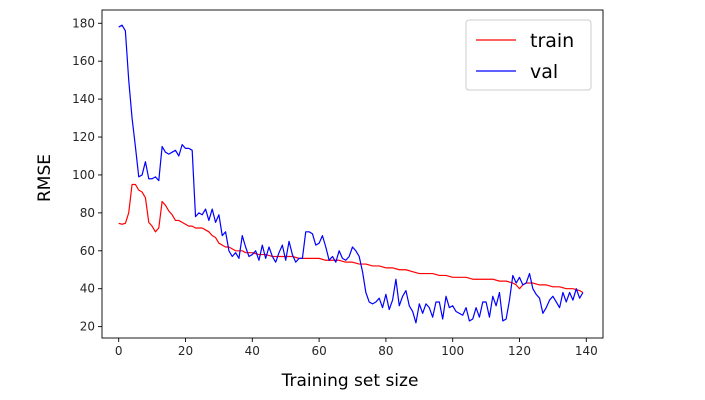  What do you see at coordinates (83, 137) in the screenshot?
I see `y-tick-label: 120` at bounding box center [83, 137].